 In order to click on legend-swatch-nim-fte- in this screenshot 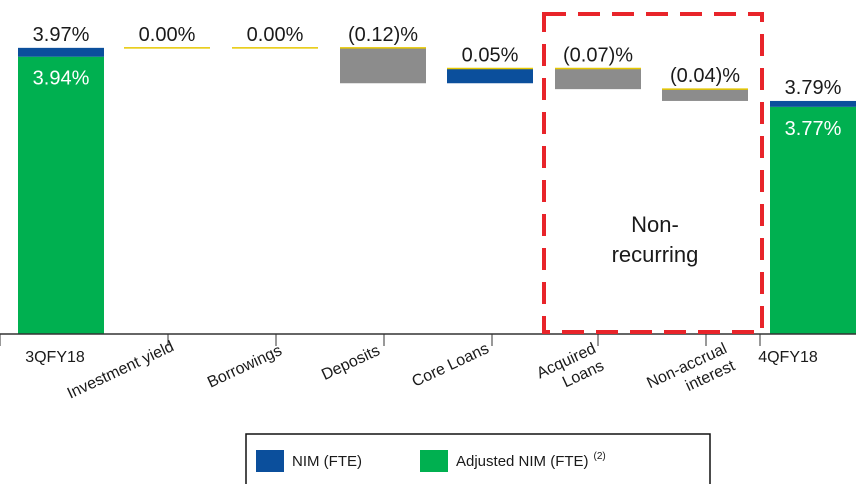, I will do `click(270, 461)`.